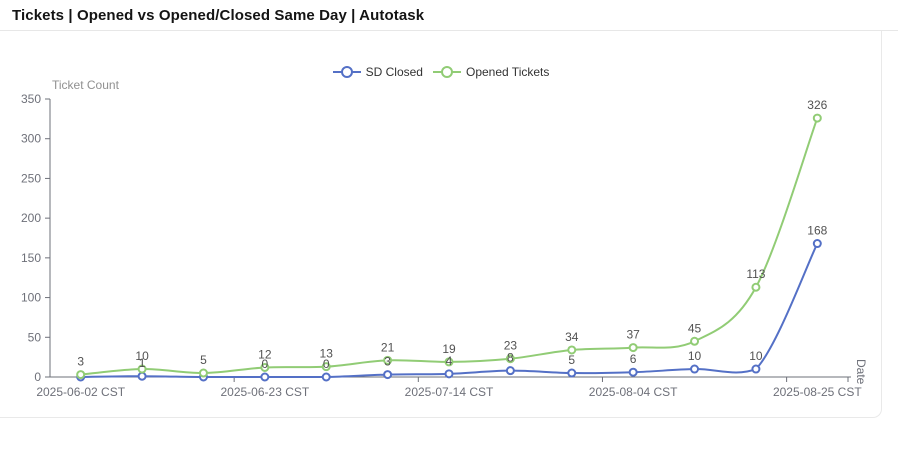 The width and height of the screenshot is (898, 450). What do you see at coordinates (31, 139) in the screenshot?
I see `y-tick-label: 300` at bounding box center [31, 139].